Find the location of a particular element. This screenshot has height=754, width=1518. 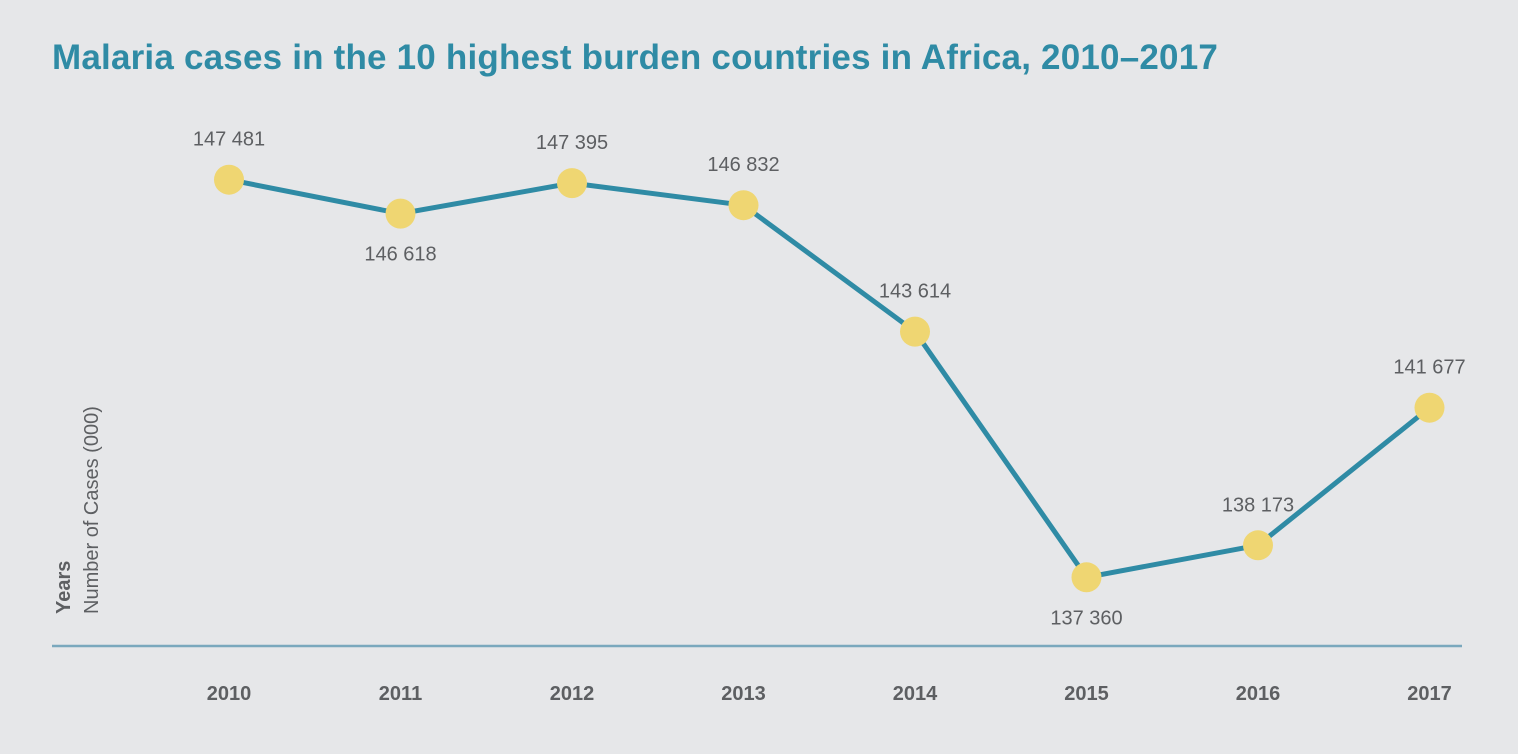

data-label-2017: 141 677 is located at coordinates (1429, 368).